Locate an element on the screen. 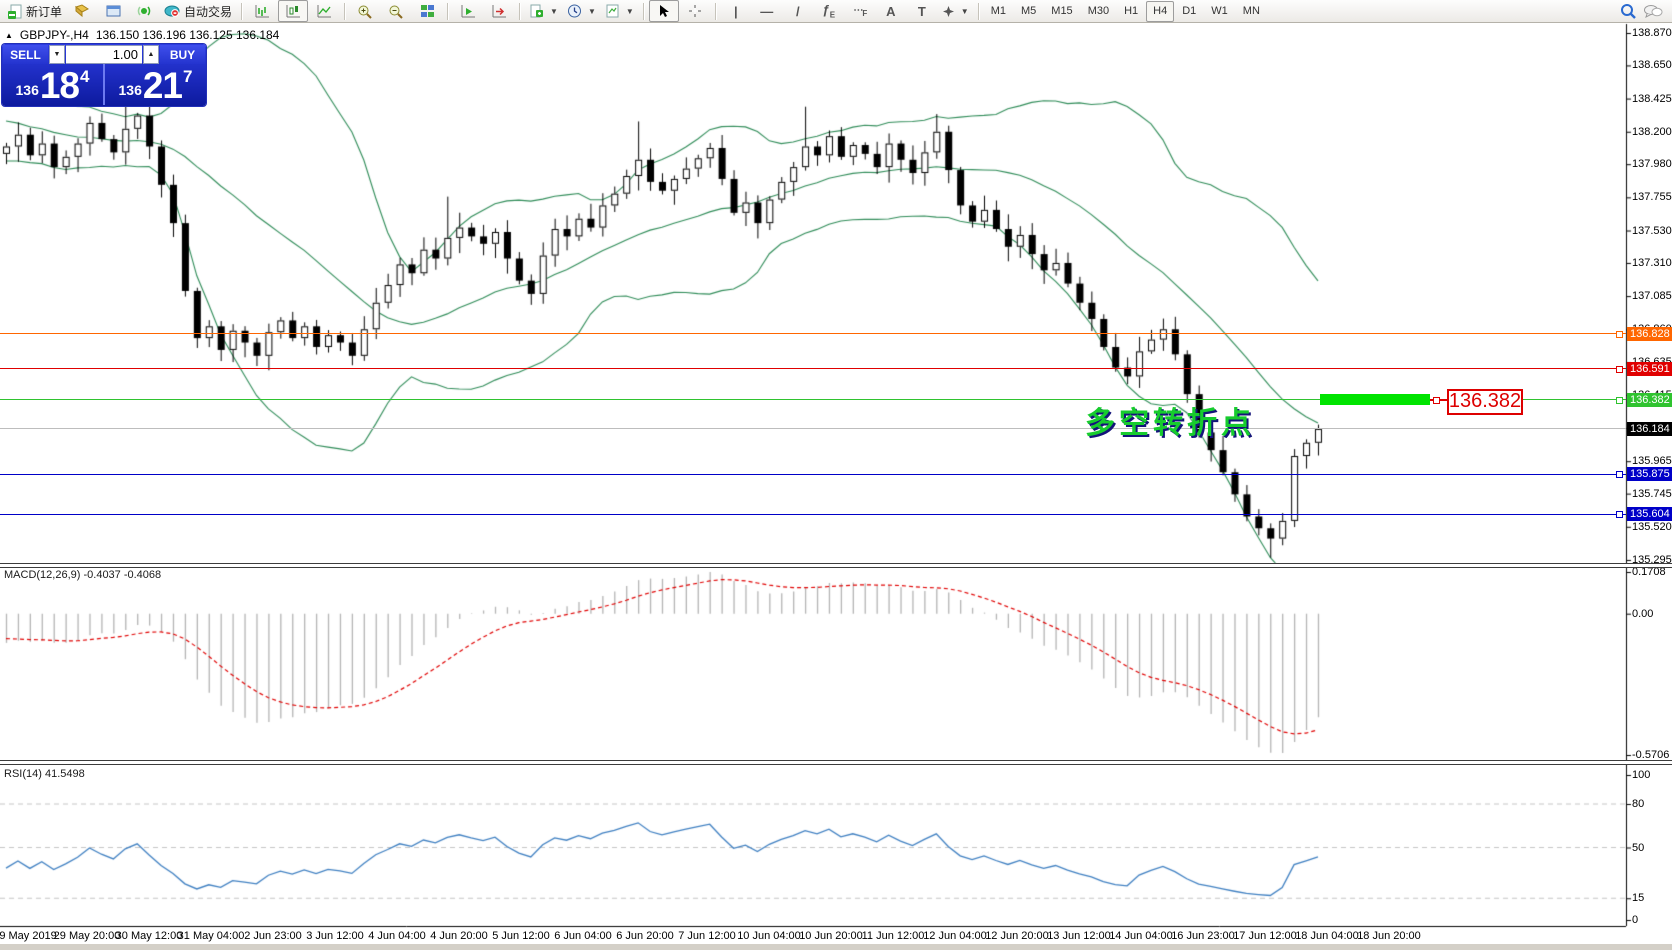 Image resolution: width=1672 pixels, height=950 pixels. text-icon: A is located at coordinates (891, 11).